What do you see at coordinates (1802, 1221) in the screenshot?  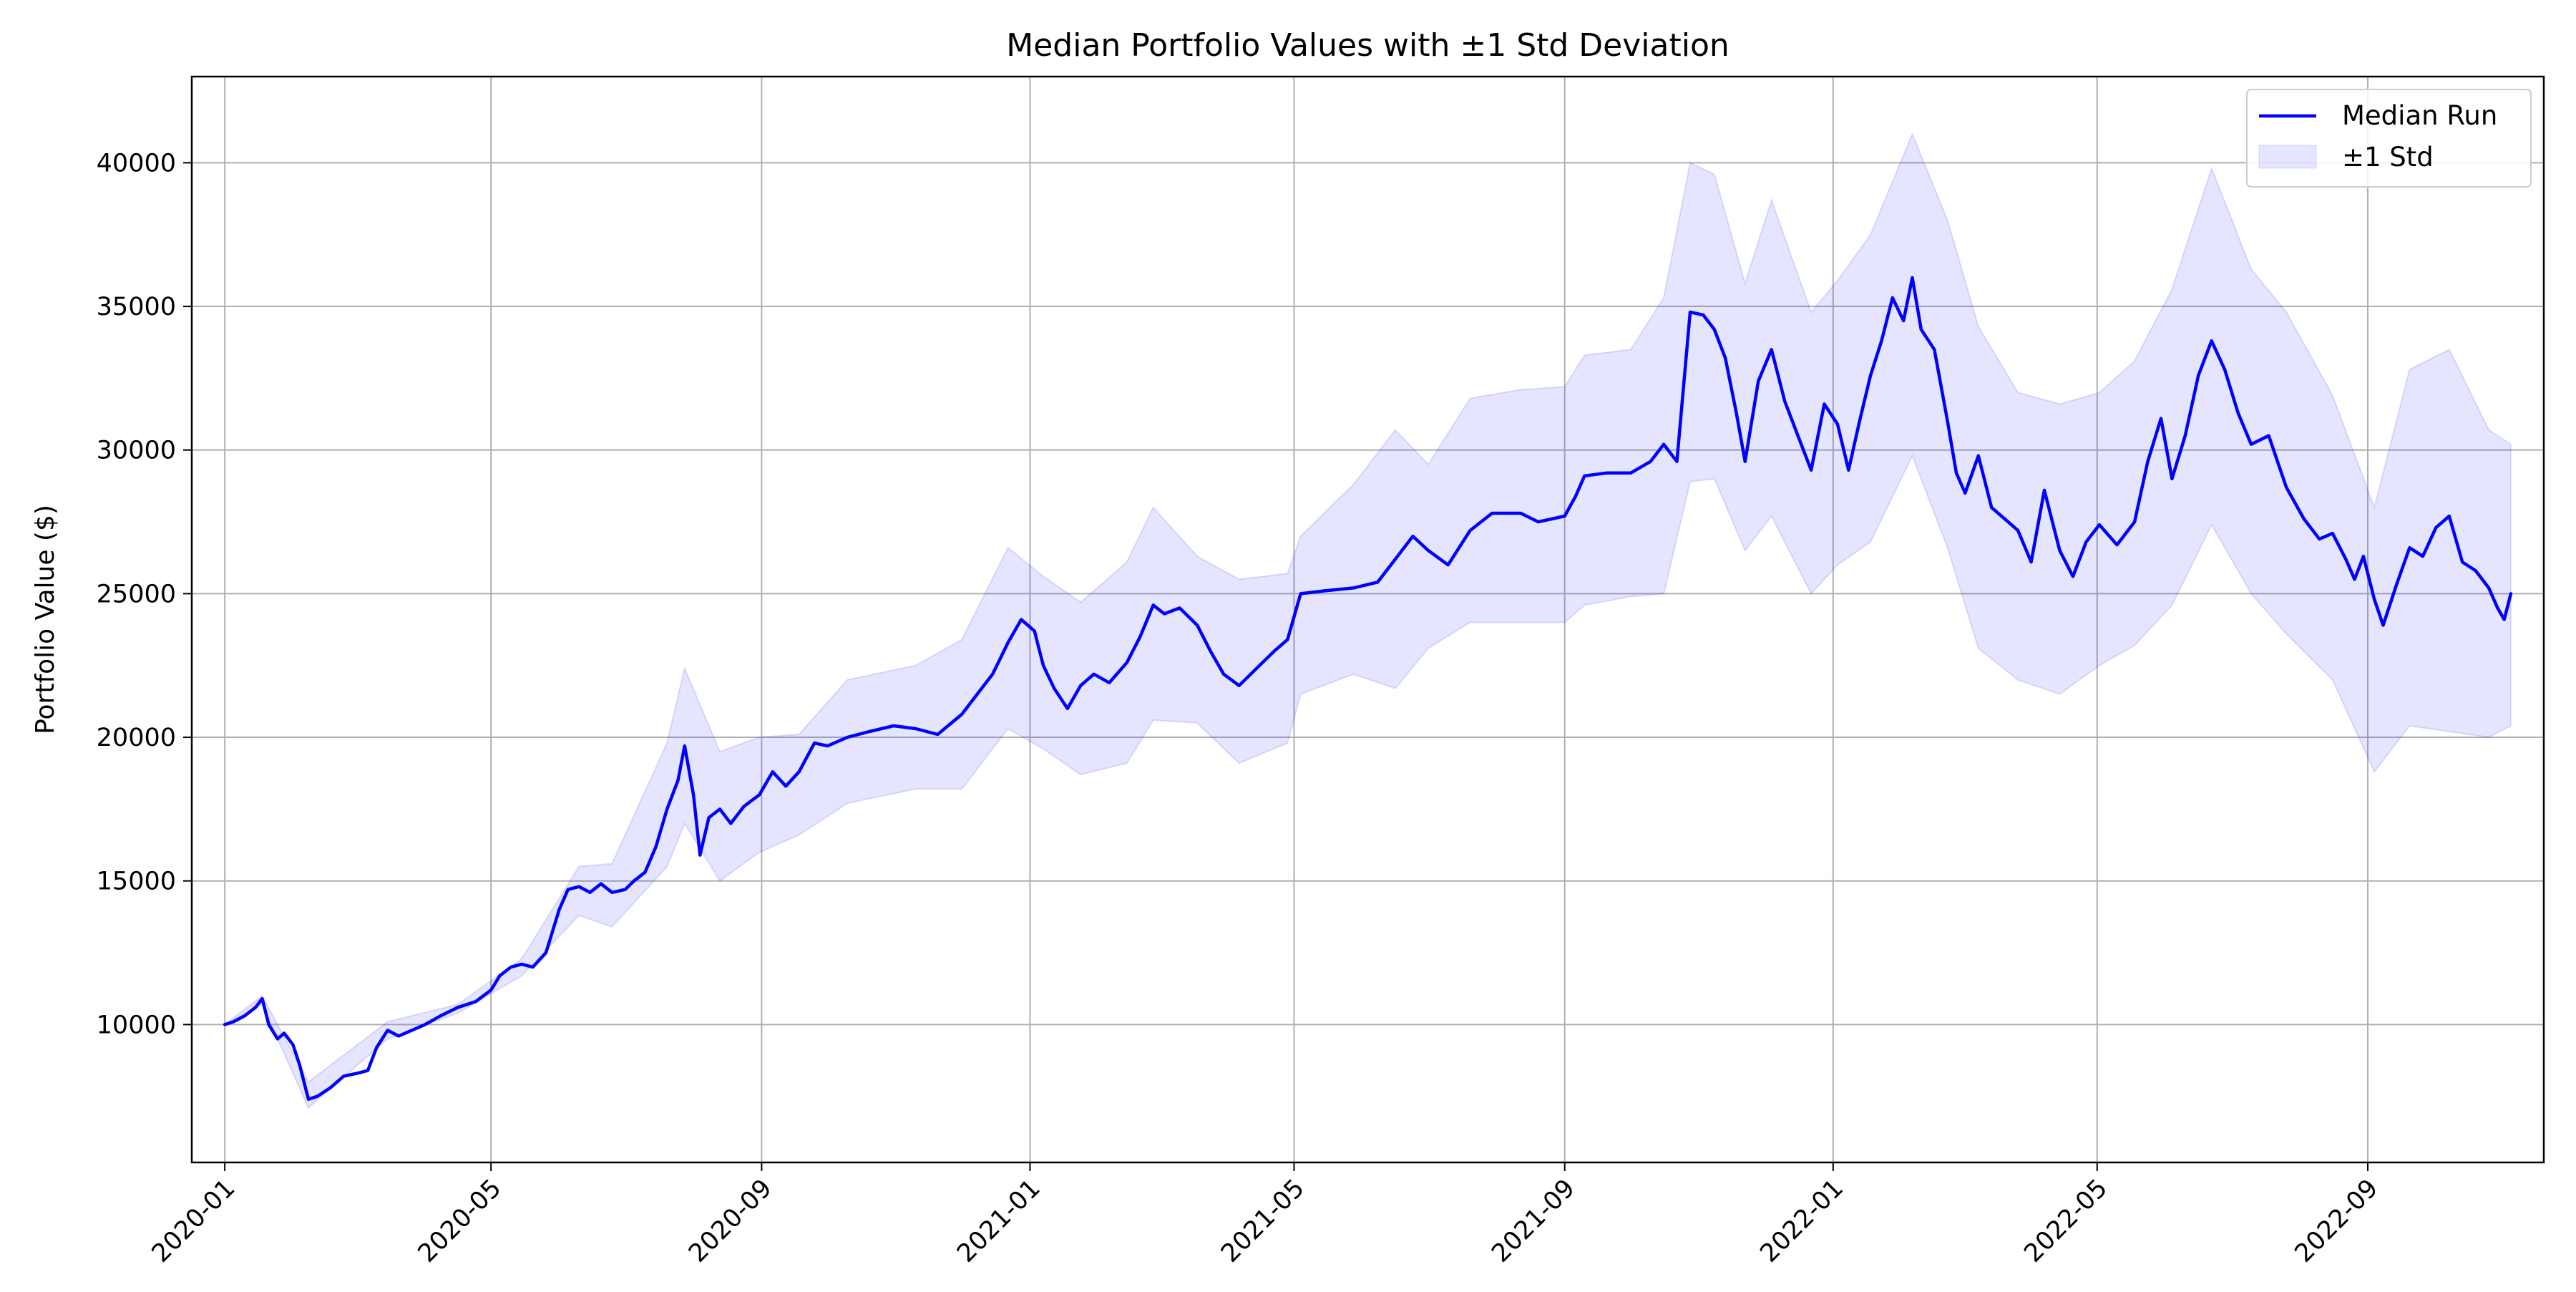 I see `x-tick-label: 2022-01` at bounding box center [1802, 1221].